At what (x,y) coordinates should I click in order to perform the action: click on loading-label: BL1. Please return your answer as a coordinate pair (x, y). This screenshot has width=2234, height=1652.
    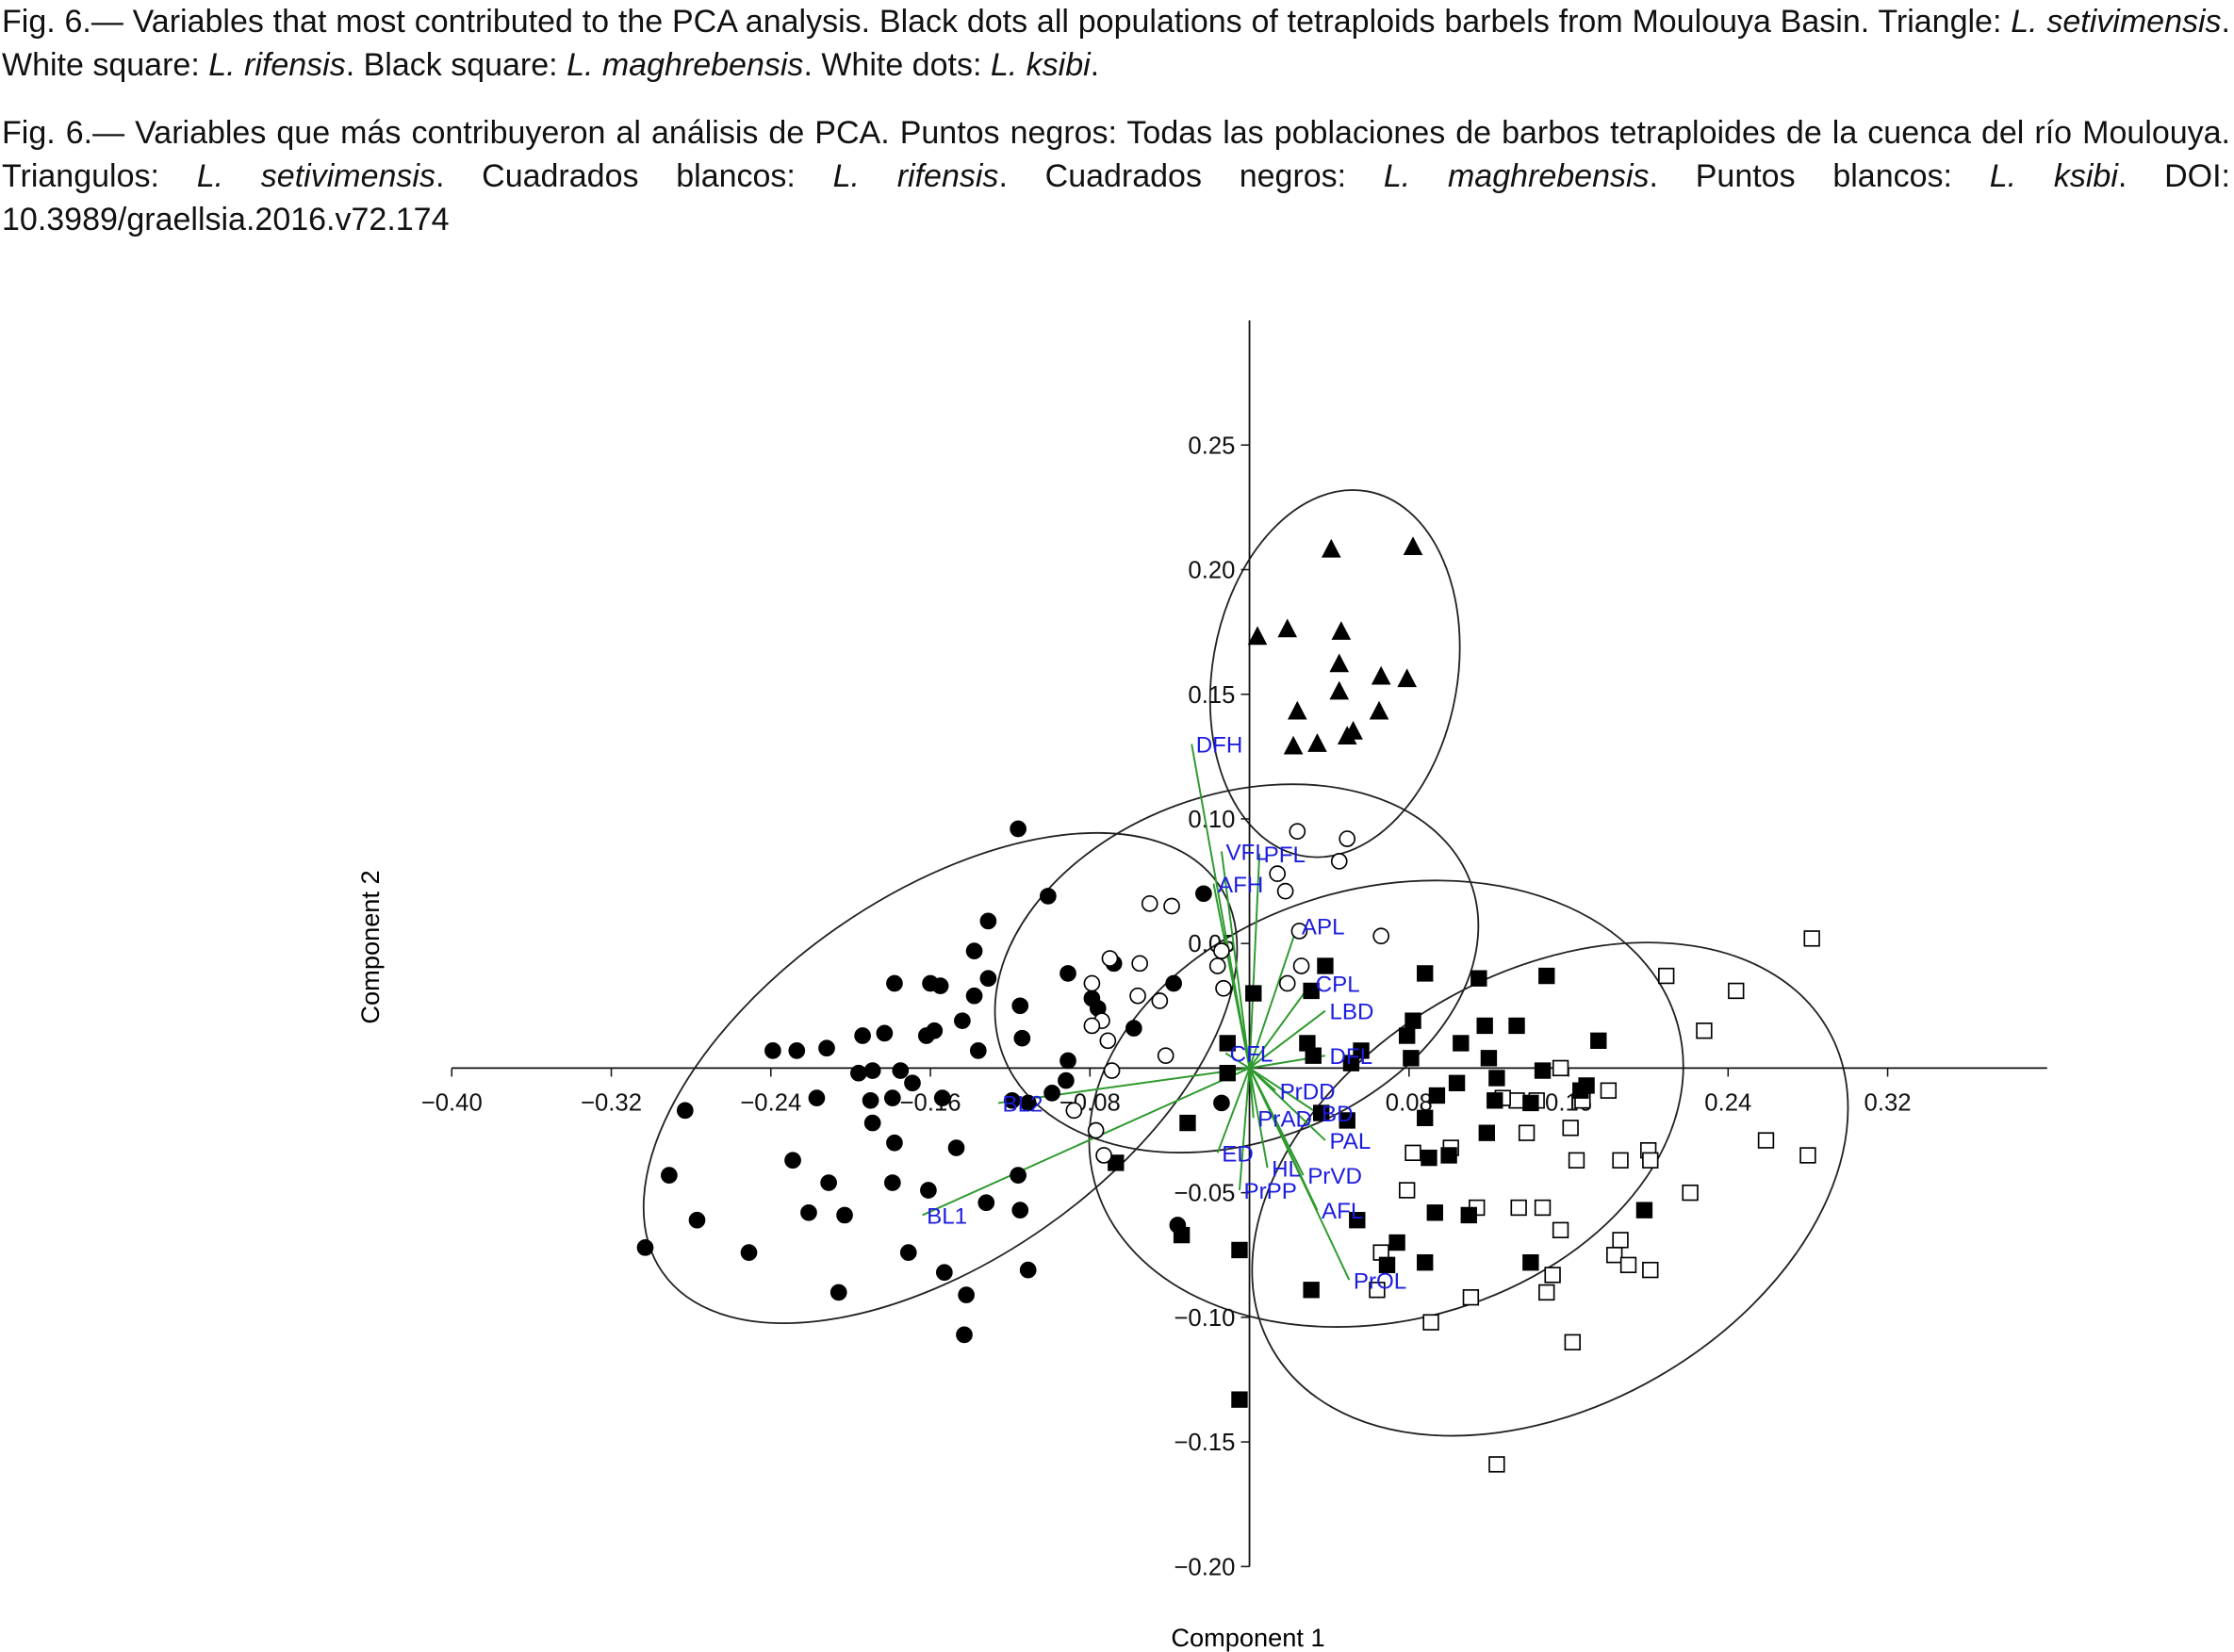
    Looking at the image, I should click on (947, 1217).